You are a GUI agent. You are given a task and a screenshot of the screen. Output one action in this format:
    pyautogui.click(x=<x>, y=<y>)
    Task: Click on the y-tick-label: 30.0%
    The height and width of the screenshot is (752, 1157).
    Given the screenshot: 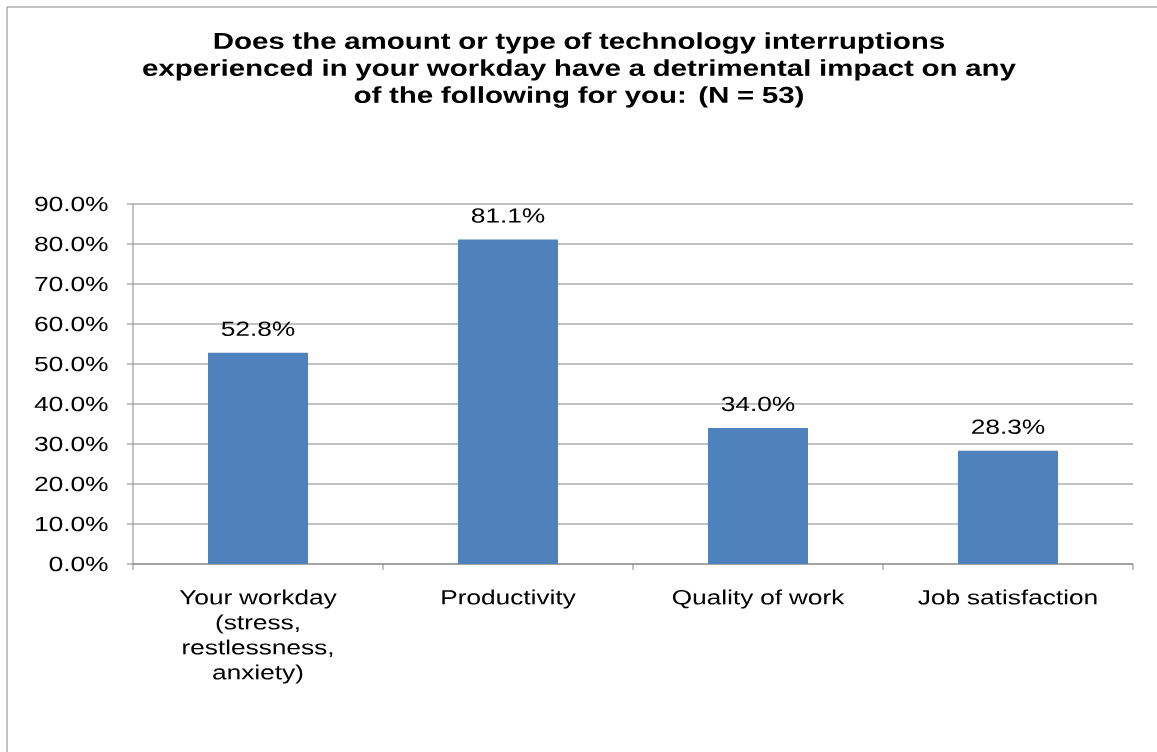 What is the action you would take?
    pyautogui.click(x=71, y=444)
    